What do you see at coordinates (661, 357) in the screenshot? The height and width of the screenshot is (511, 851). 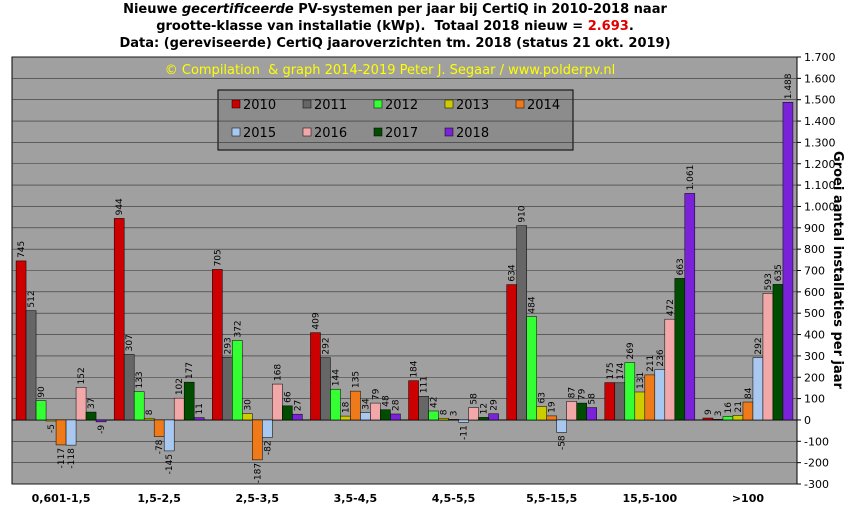 I see `value-label: 236` at bounding box center [661, 357].